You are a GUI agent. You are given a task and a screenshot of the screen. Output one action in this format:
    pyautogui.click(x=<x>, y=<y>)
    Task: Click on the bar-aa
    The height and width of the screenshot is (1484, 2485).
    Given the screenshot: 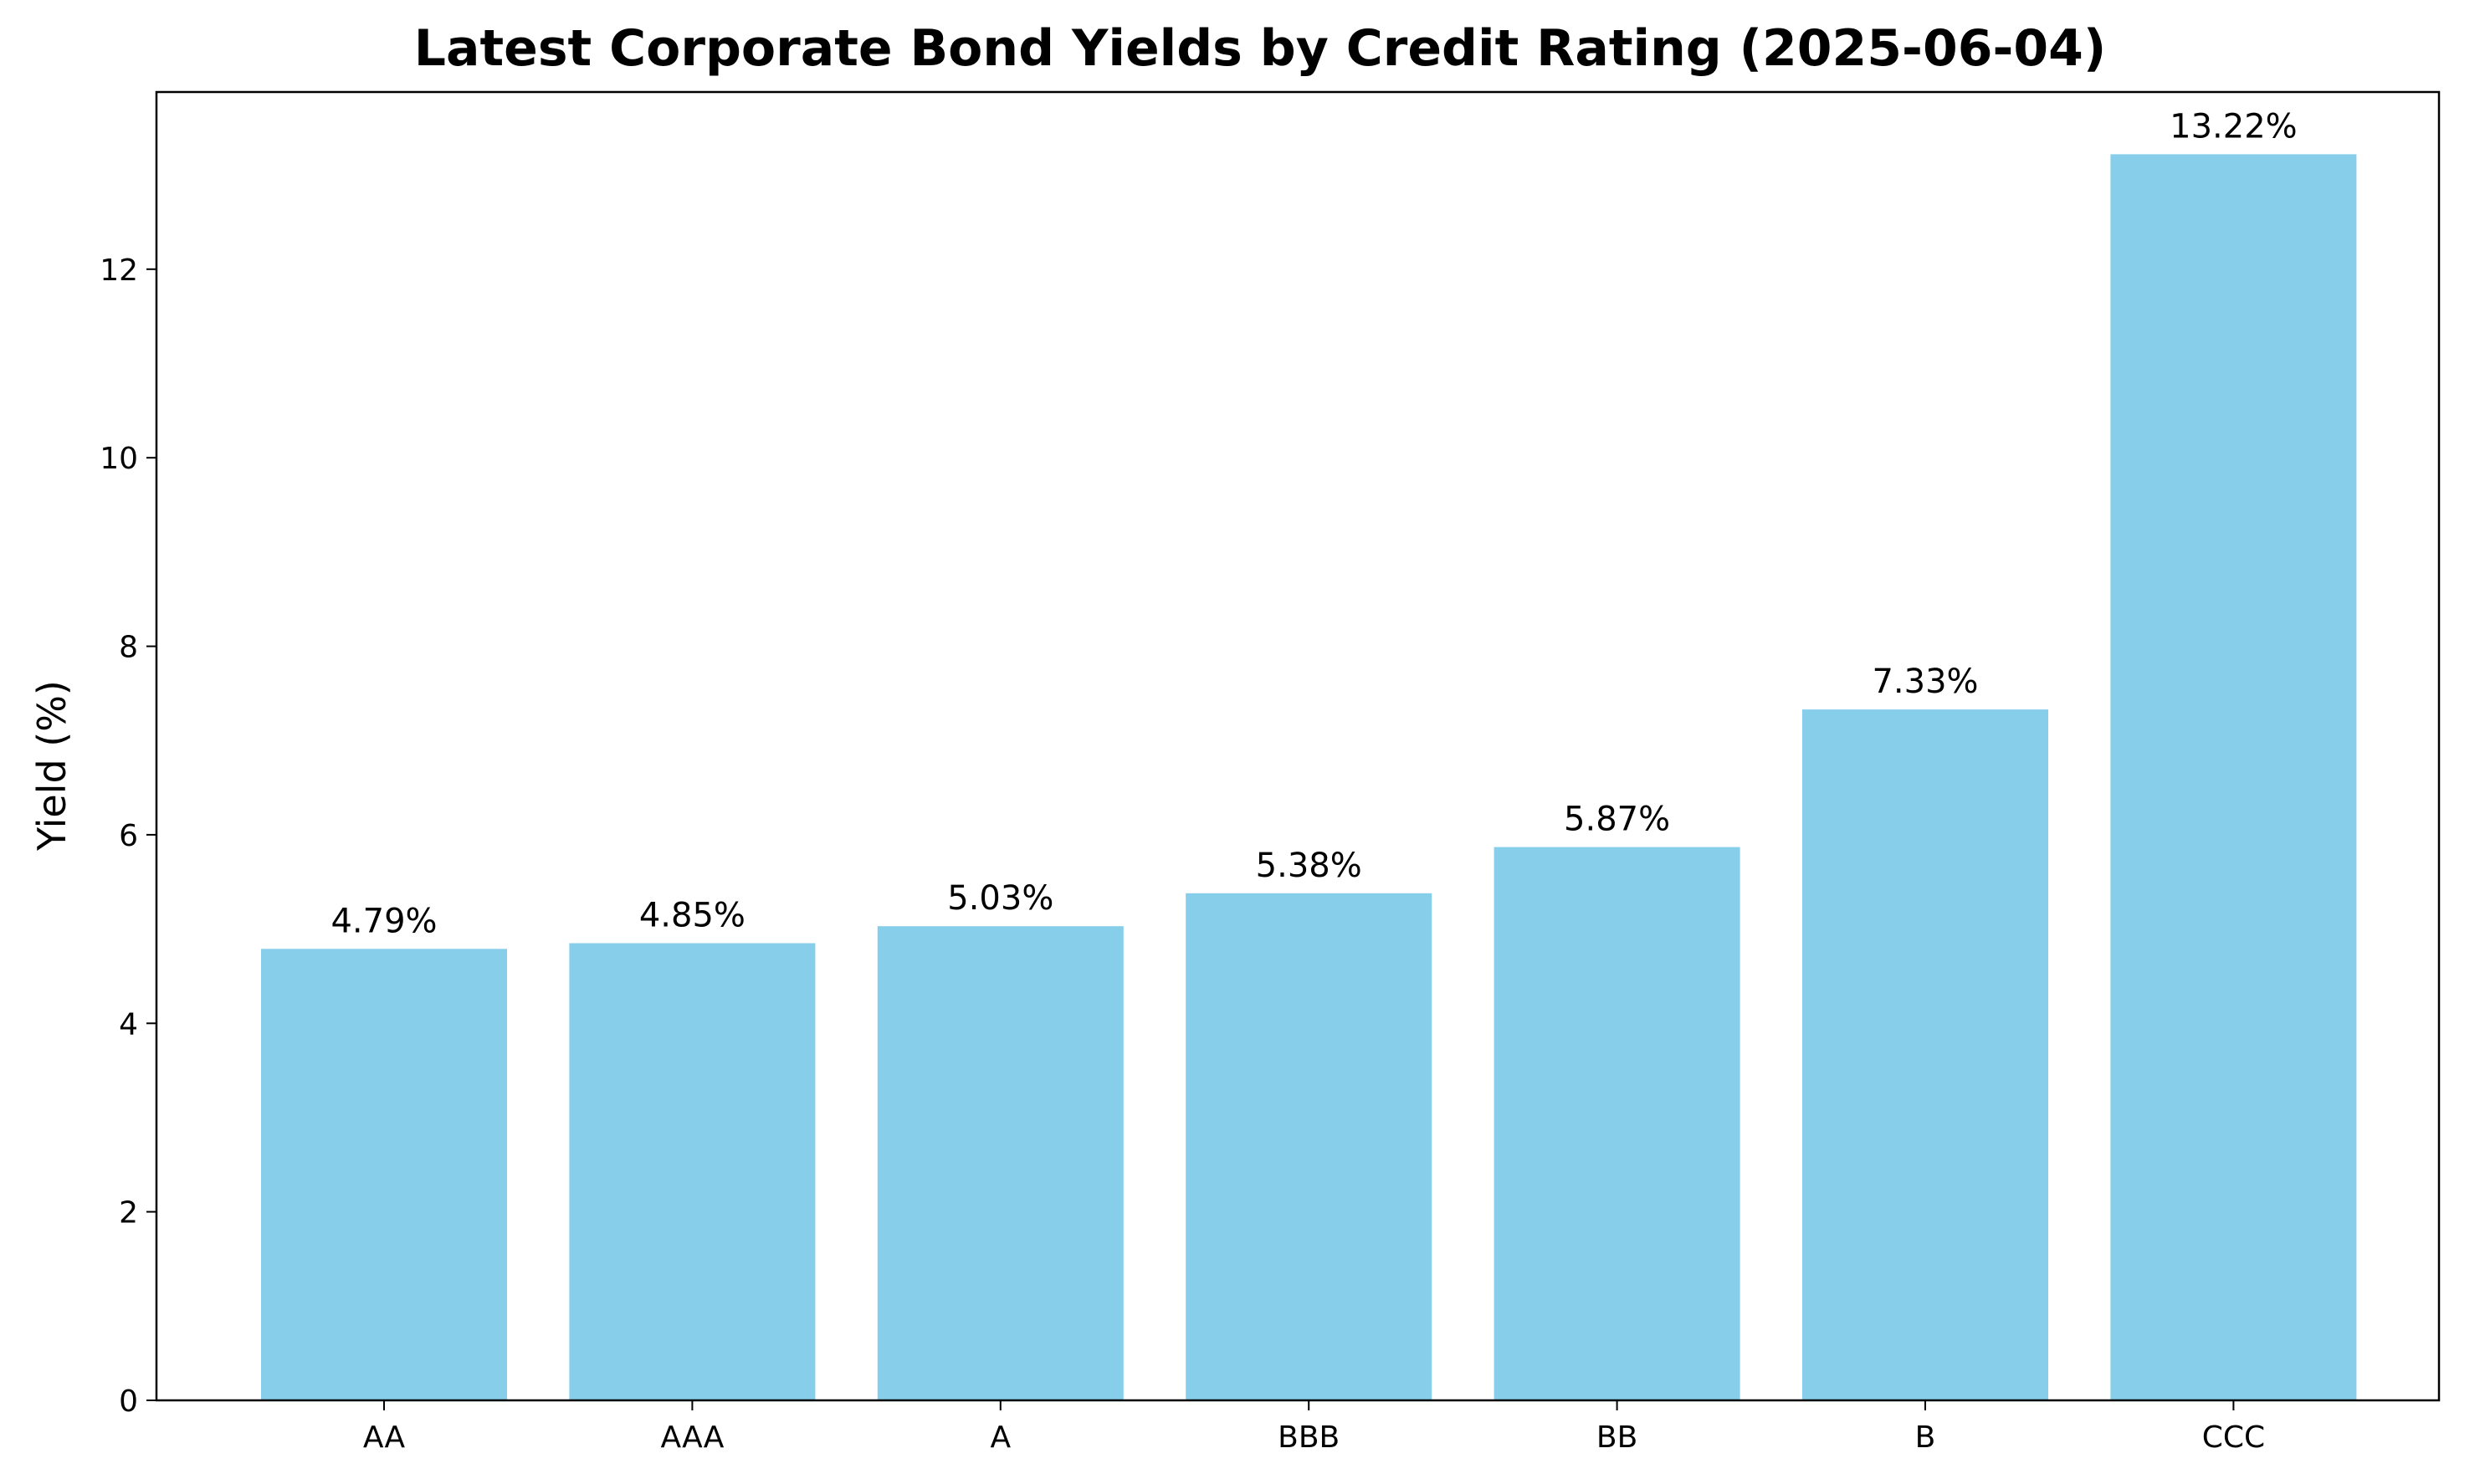 What is the action you would take?
    pyautogui.click(x=384, y=1174)
    